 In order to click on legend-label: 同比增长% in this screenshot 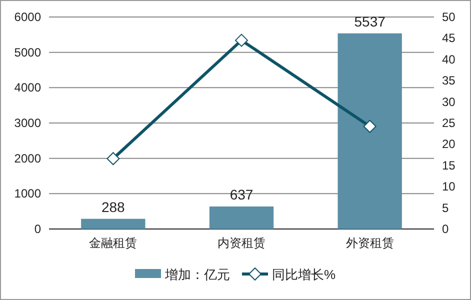, I will do `click(304, 274)`.